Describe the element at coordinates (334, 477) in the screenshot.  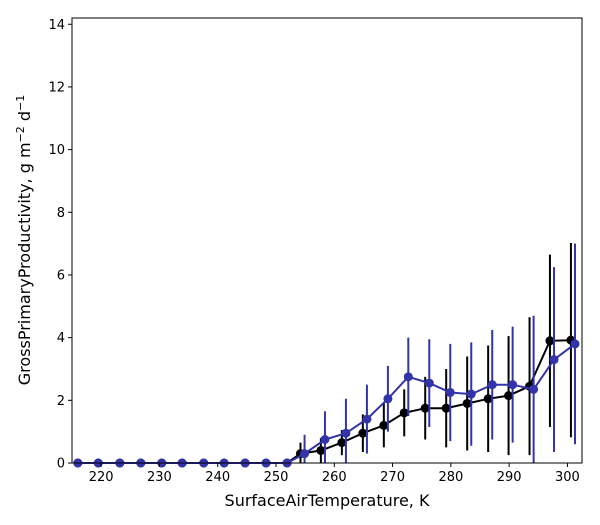
I see `x-tick-label: 260` at that location.